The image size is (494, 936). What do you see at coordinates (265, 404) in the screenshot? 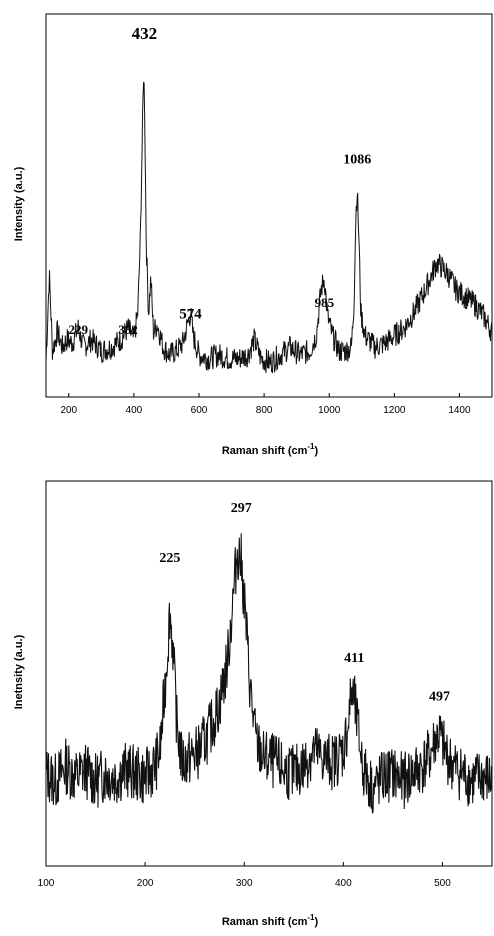
I see `top-x-ticks: 200 400 600 800 1000 1200 1400` at bounding box center [265, 404].